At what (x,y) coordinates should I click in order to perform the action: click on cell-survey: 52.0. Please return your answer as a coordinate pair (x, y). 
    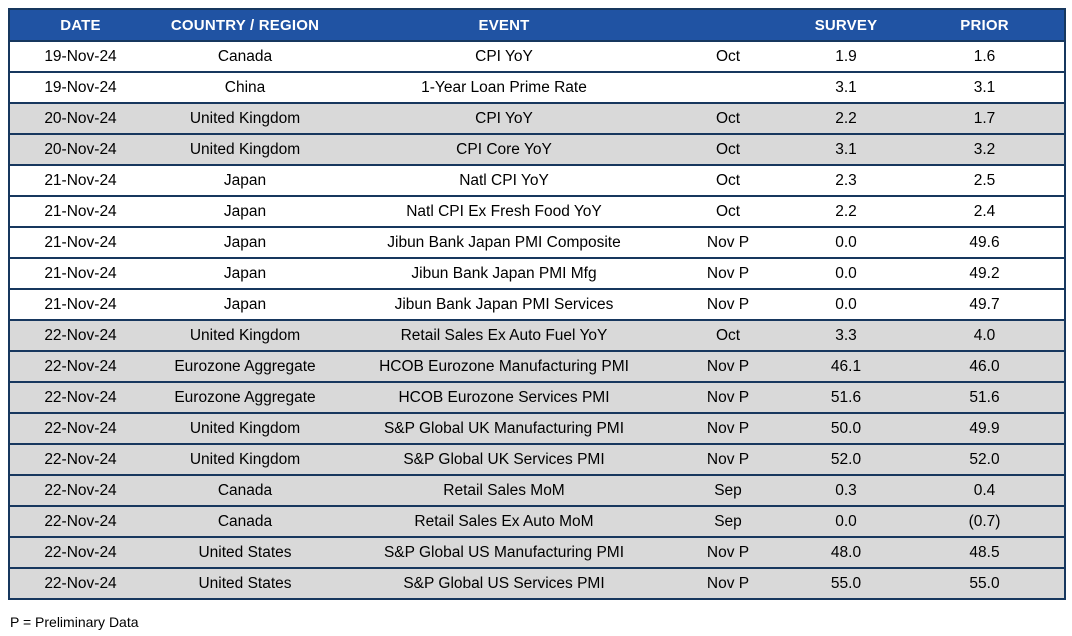
    Looking at the image, I should click on (846, 460).